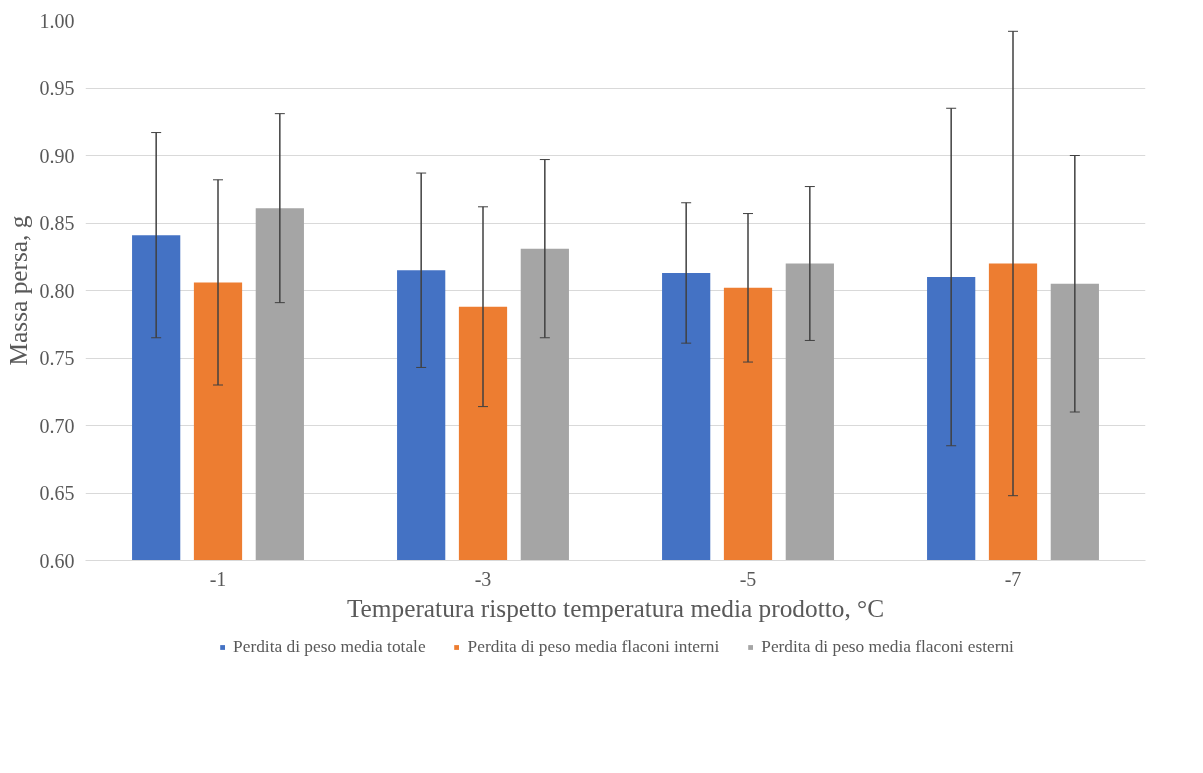 This screenshot has height=773, width=1203. What do you see at coordinates (329, 646) in the screenshot?
I see `legend-label: Perdita di peso media totale` at bounding box center [329, 646].